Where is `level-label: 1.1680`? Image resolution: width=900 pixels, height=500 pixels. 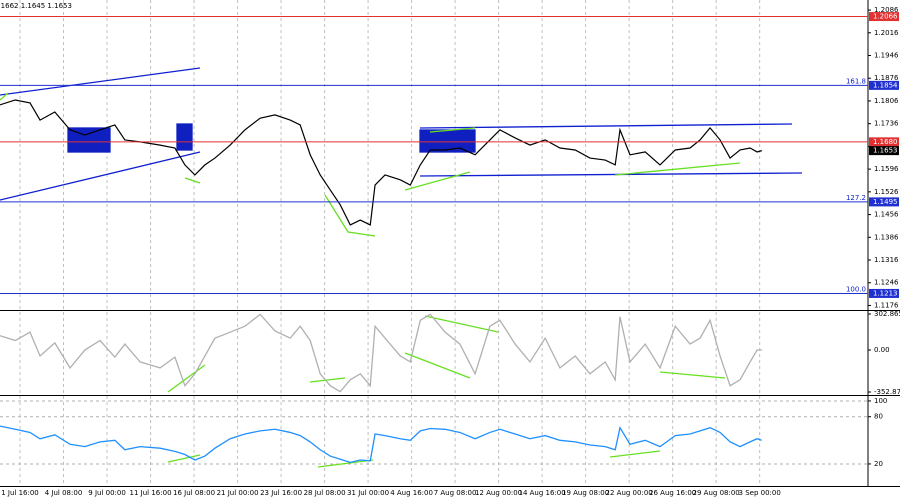 level-label: 1.1680 is located at coordinates (885, 142).